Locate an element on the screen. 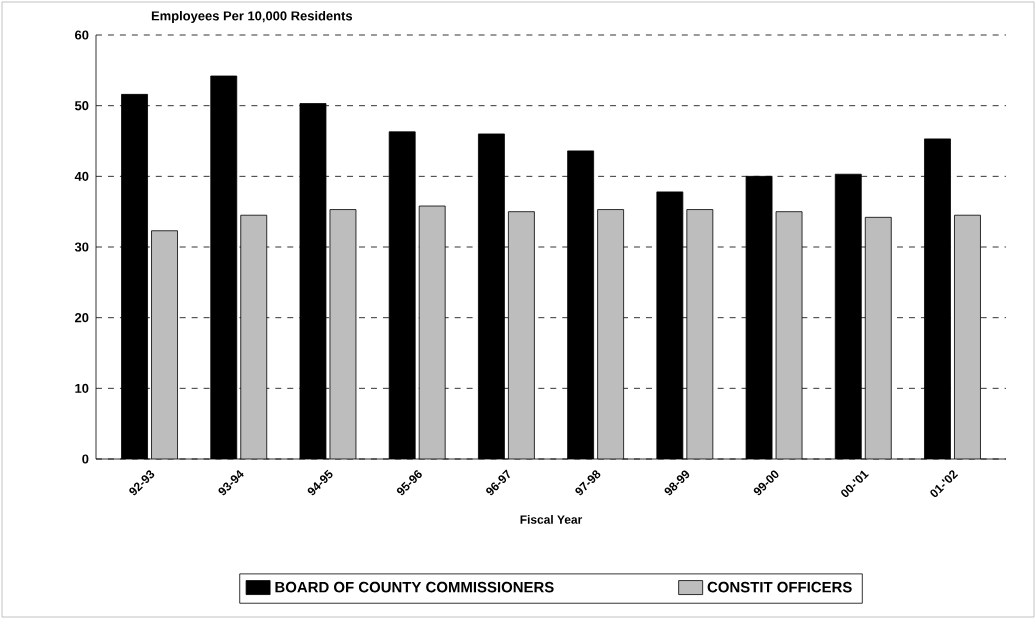 This screenshot has width=1036, height=619. y-tick-label: 60 is located at coordinates (82, 35).